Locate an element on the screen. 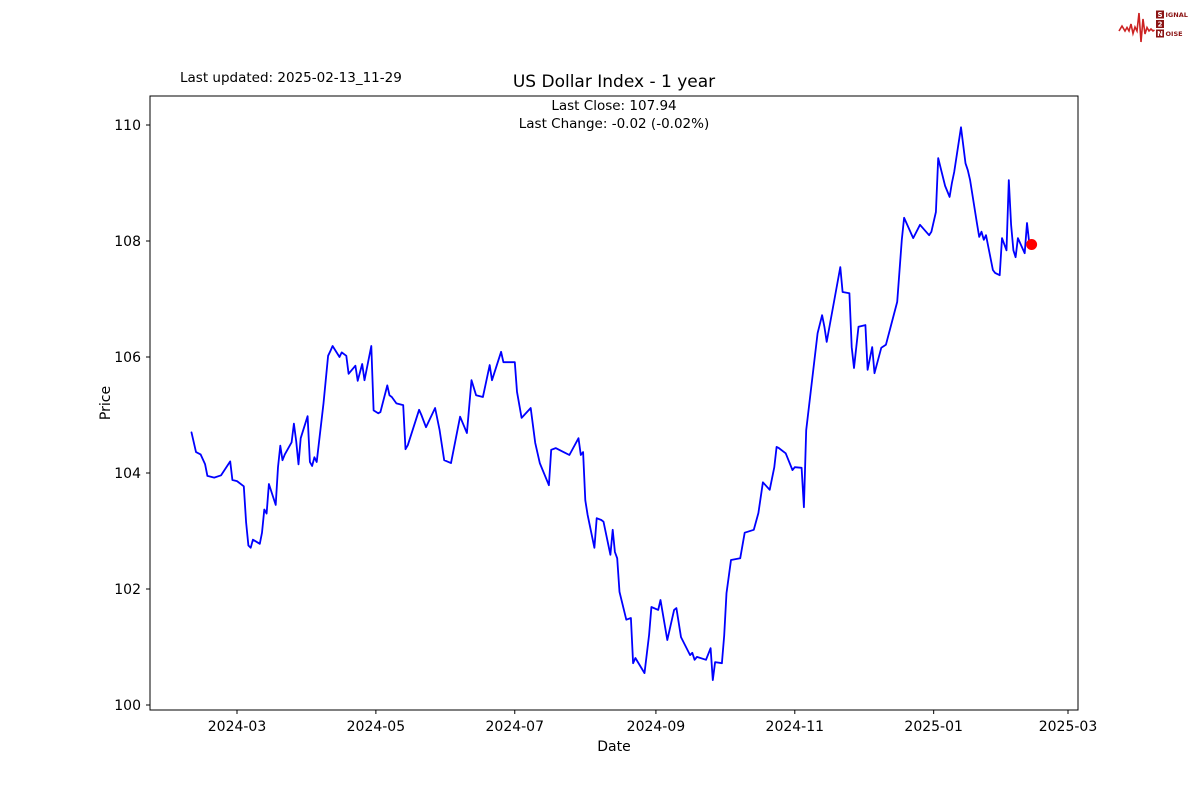  signal2noise-logo: S IGNAL 2 N OISE is located at coordinates (1153, 26).